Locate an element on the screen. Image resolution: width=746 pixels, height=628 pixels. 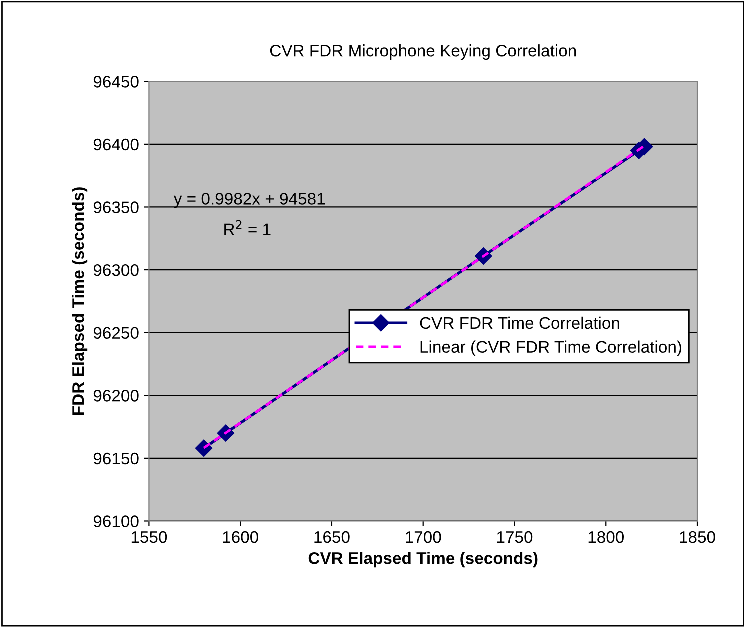
x-tick-label: 1600 is located at coordinates (240, 537).